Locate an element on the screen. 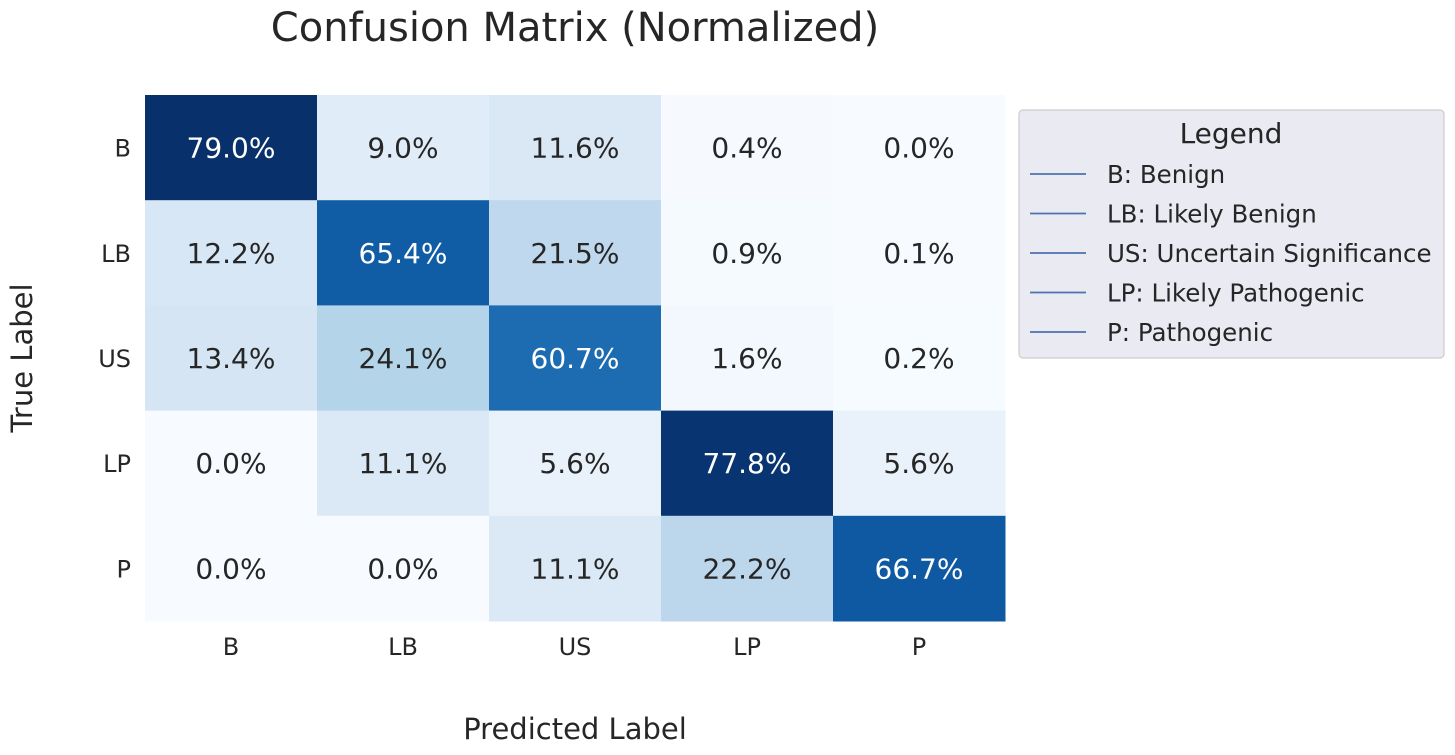  x-tick-label: US is located at coordinates (575, 647).